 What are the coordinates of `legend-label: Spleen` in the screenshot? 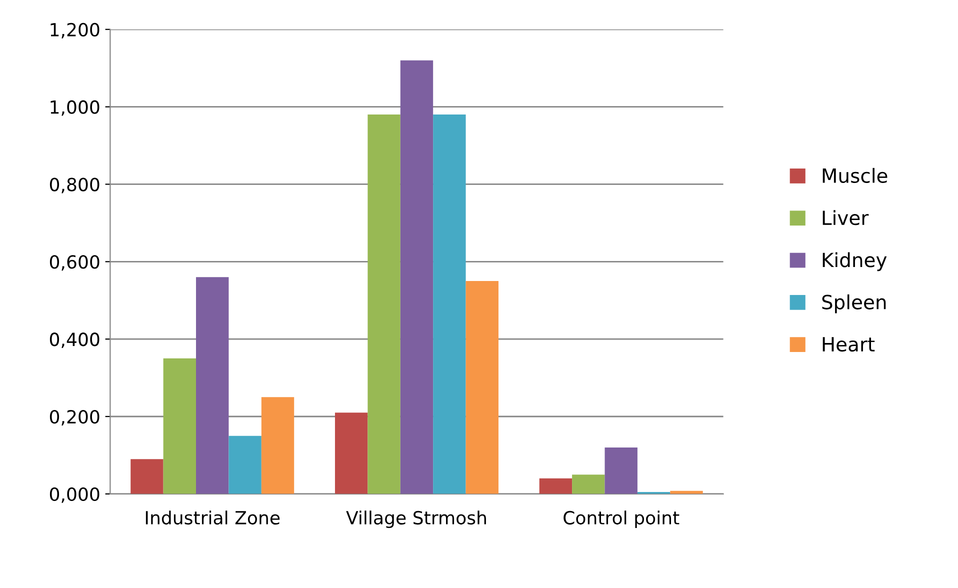 It's located at (854, 304).